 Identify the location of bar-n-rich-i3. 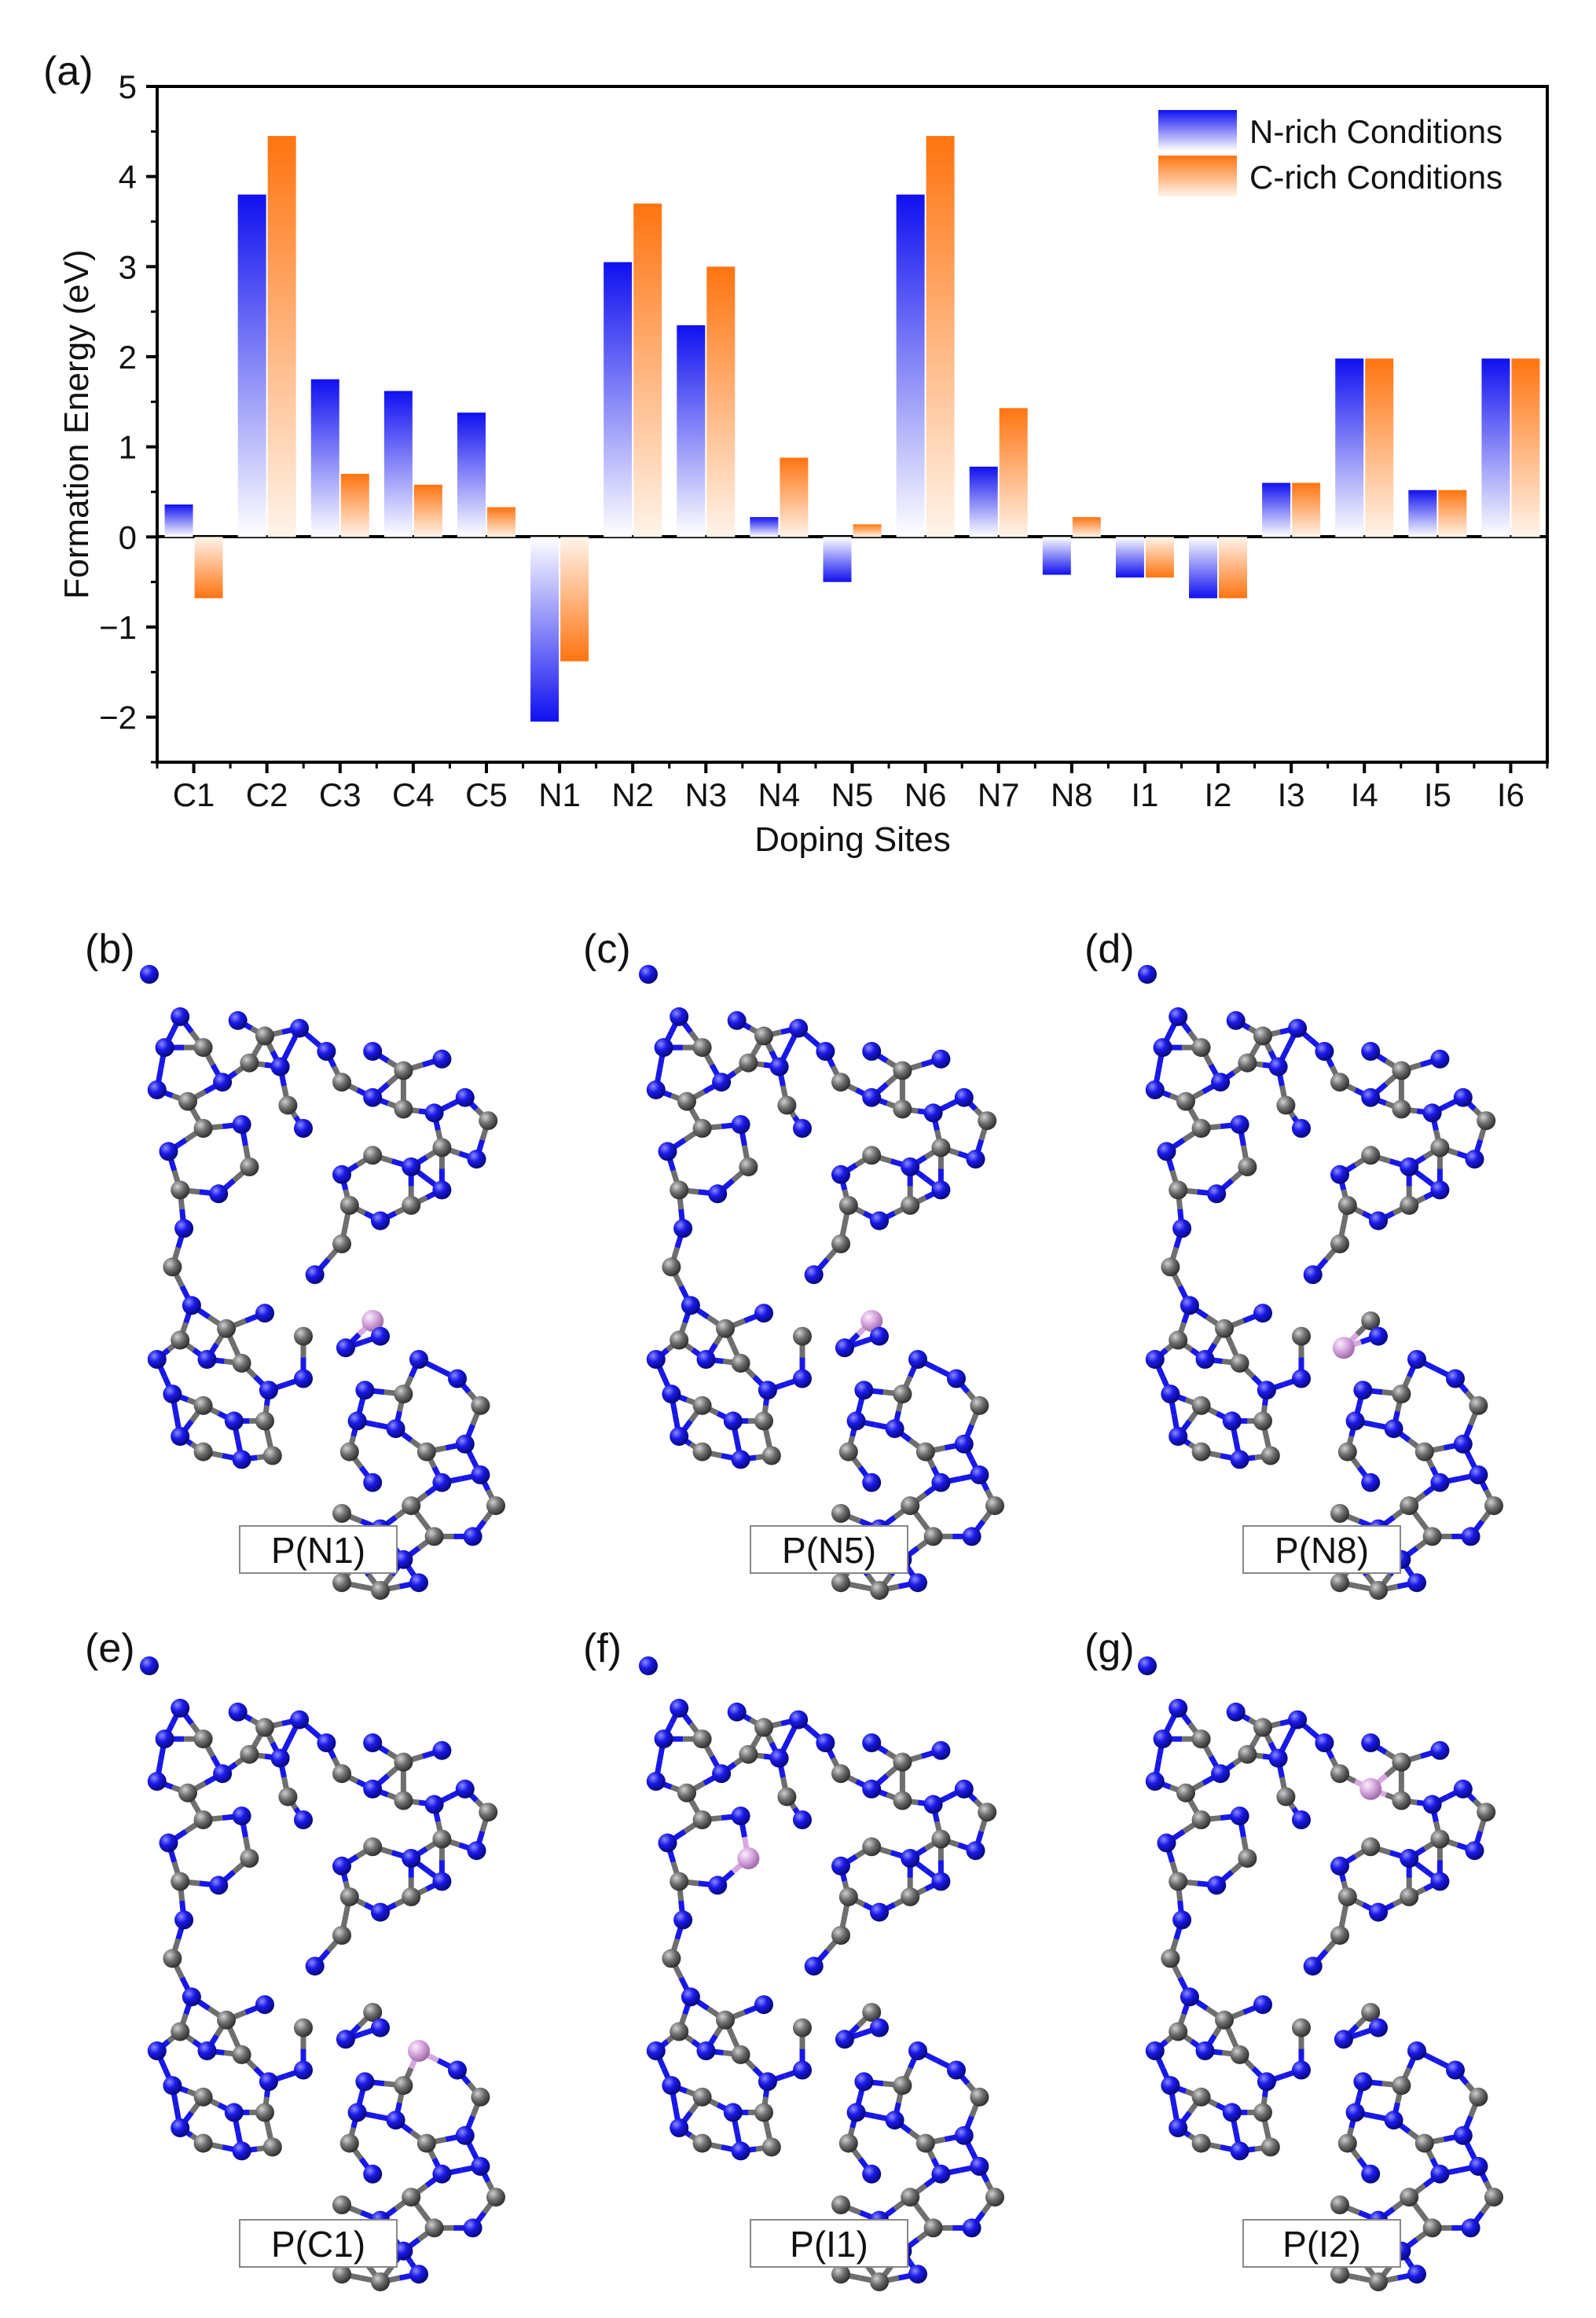
(1276, 510).